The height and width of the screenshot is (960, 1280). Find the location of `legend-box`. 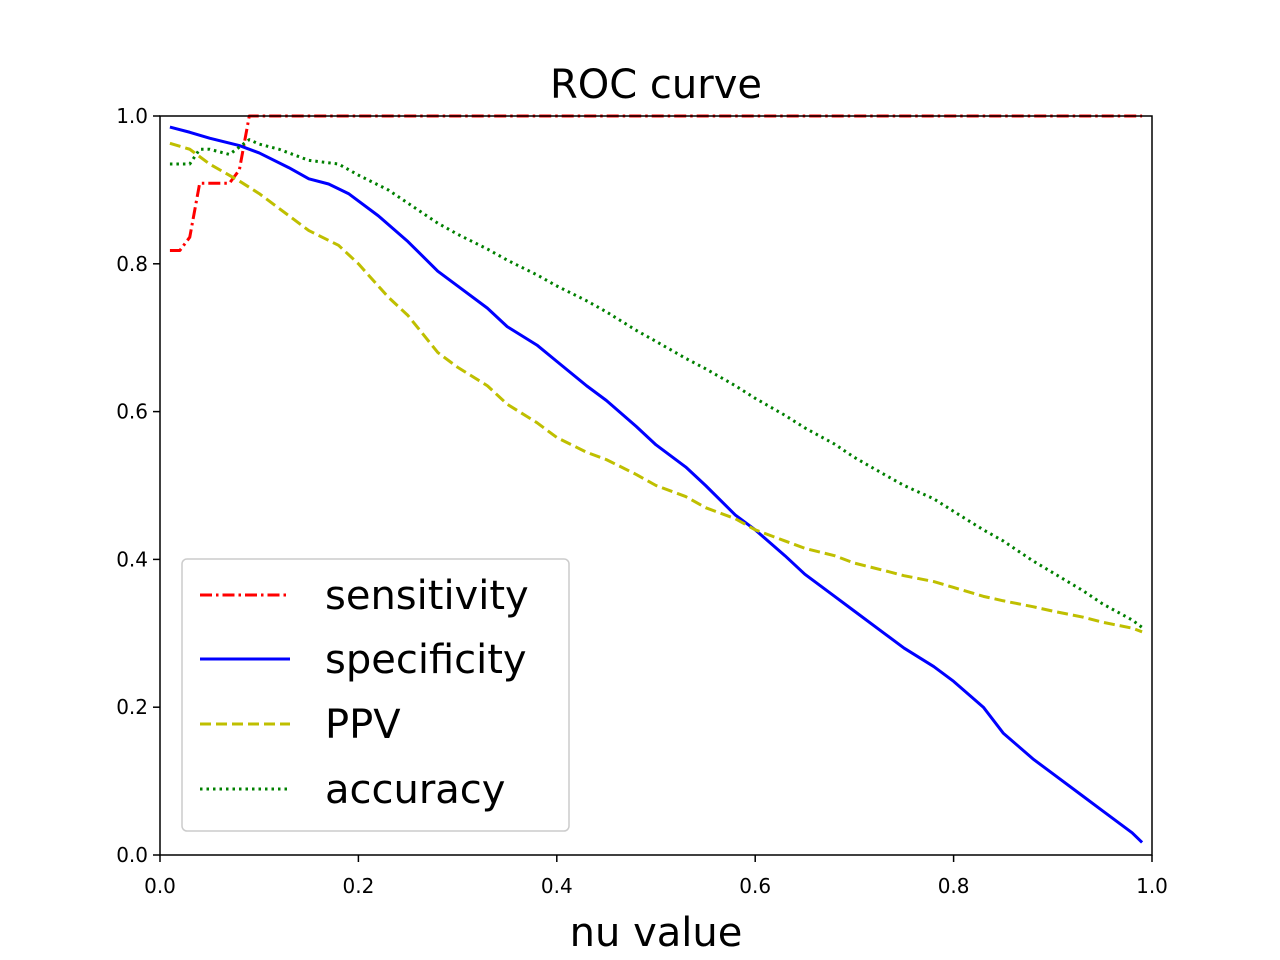

legend-box is located at coordinates (375, 695).